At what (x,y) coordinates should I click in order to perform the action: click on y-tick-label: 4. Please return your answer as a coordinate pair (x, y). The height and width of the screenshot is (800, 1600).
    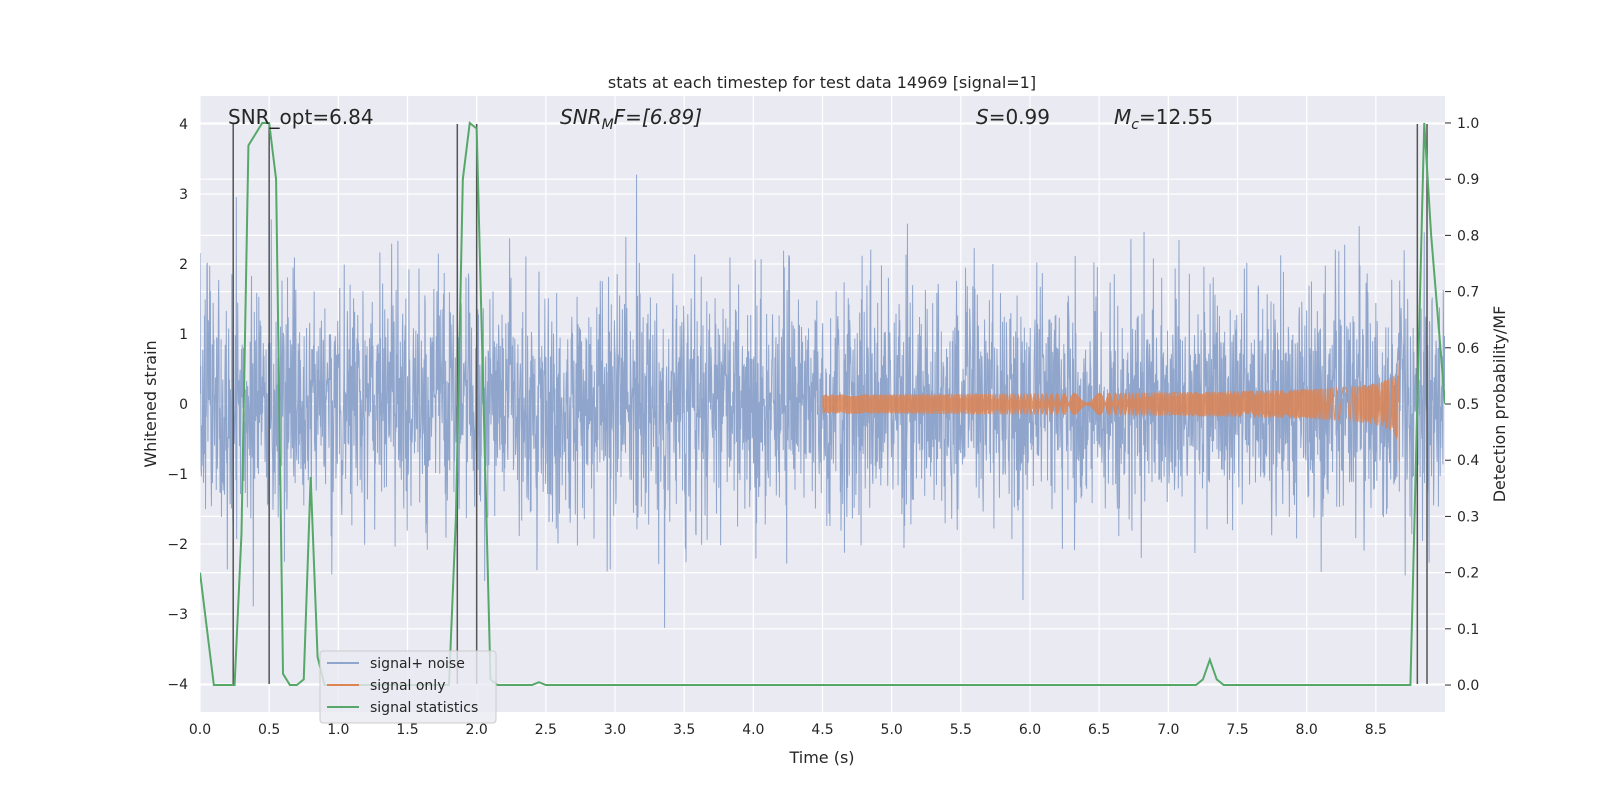
    Looking at the image, I should click on (183, 125).